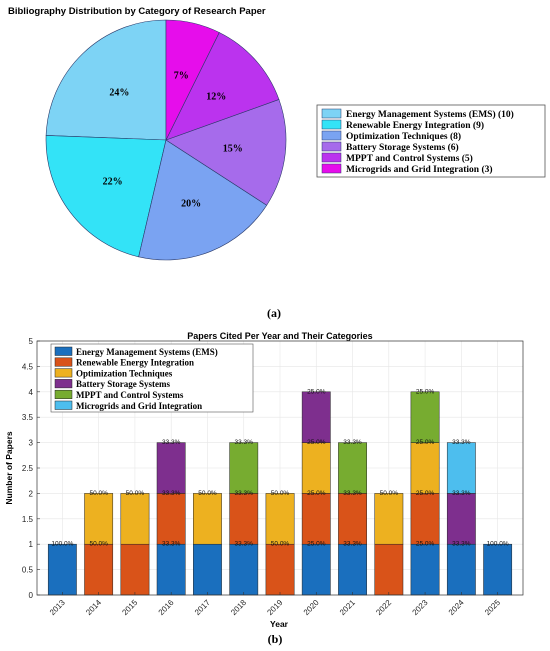  Describe the element at coordinates (123, 384) in the screenshot. I see `bar-legend-entry: Battery Storage Systems` at that location.